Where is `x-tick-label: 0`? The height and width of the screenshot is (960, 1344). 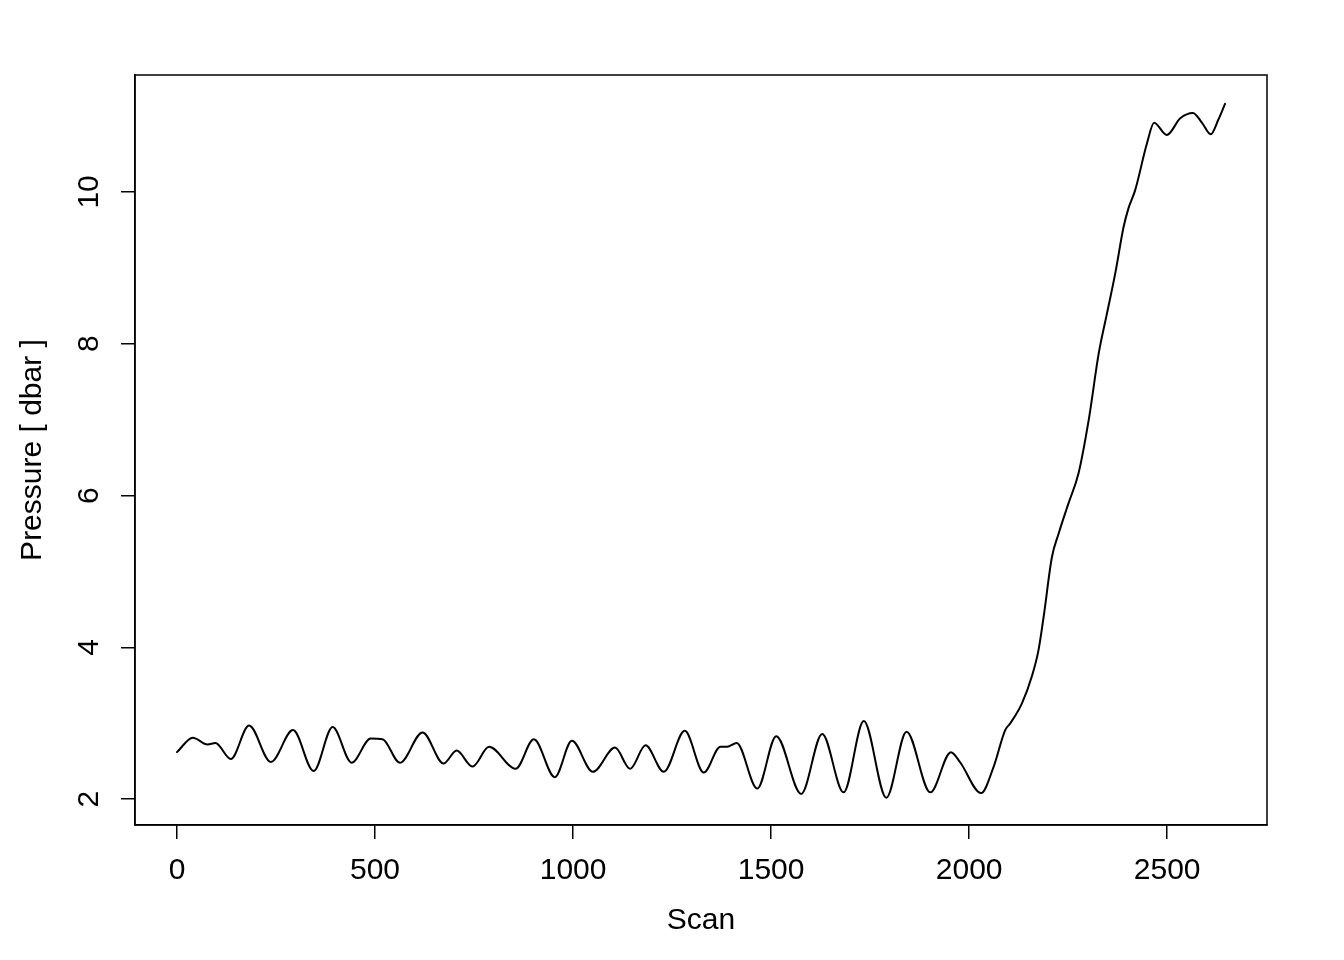
x-tick-label: 0 is located at coordinates (177, 869).